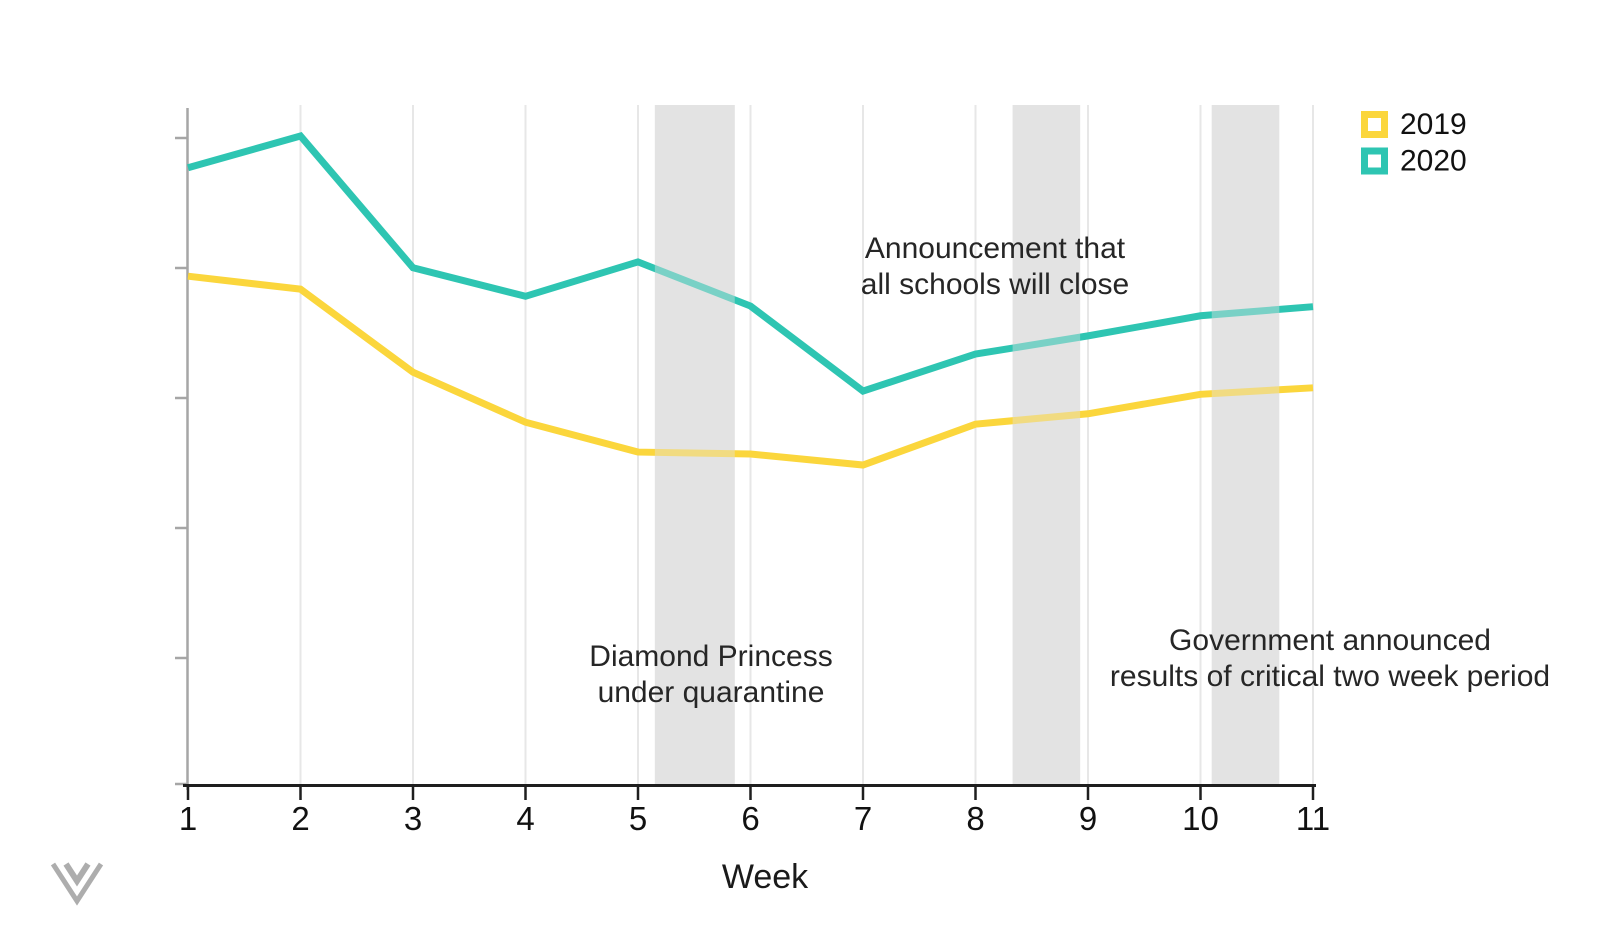  Describe the element at coordinates (1374, 124) in the screenshot. I see `legend-swatch-2019` at that location.